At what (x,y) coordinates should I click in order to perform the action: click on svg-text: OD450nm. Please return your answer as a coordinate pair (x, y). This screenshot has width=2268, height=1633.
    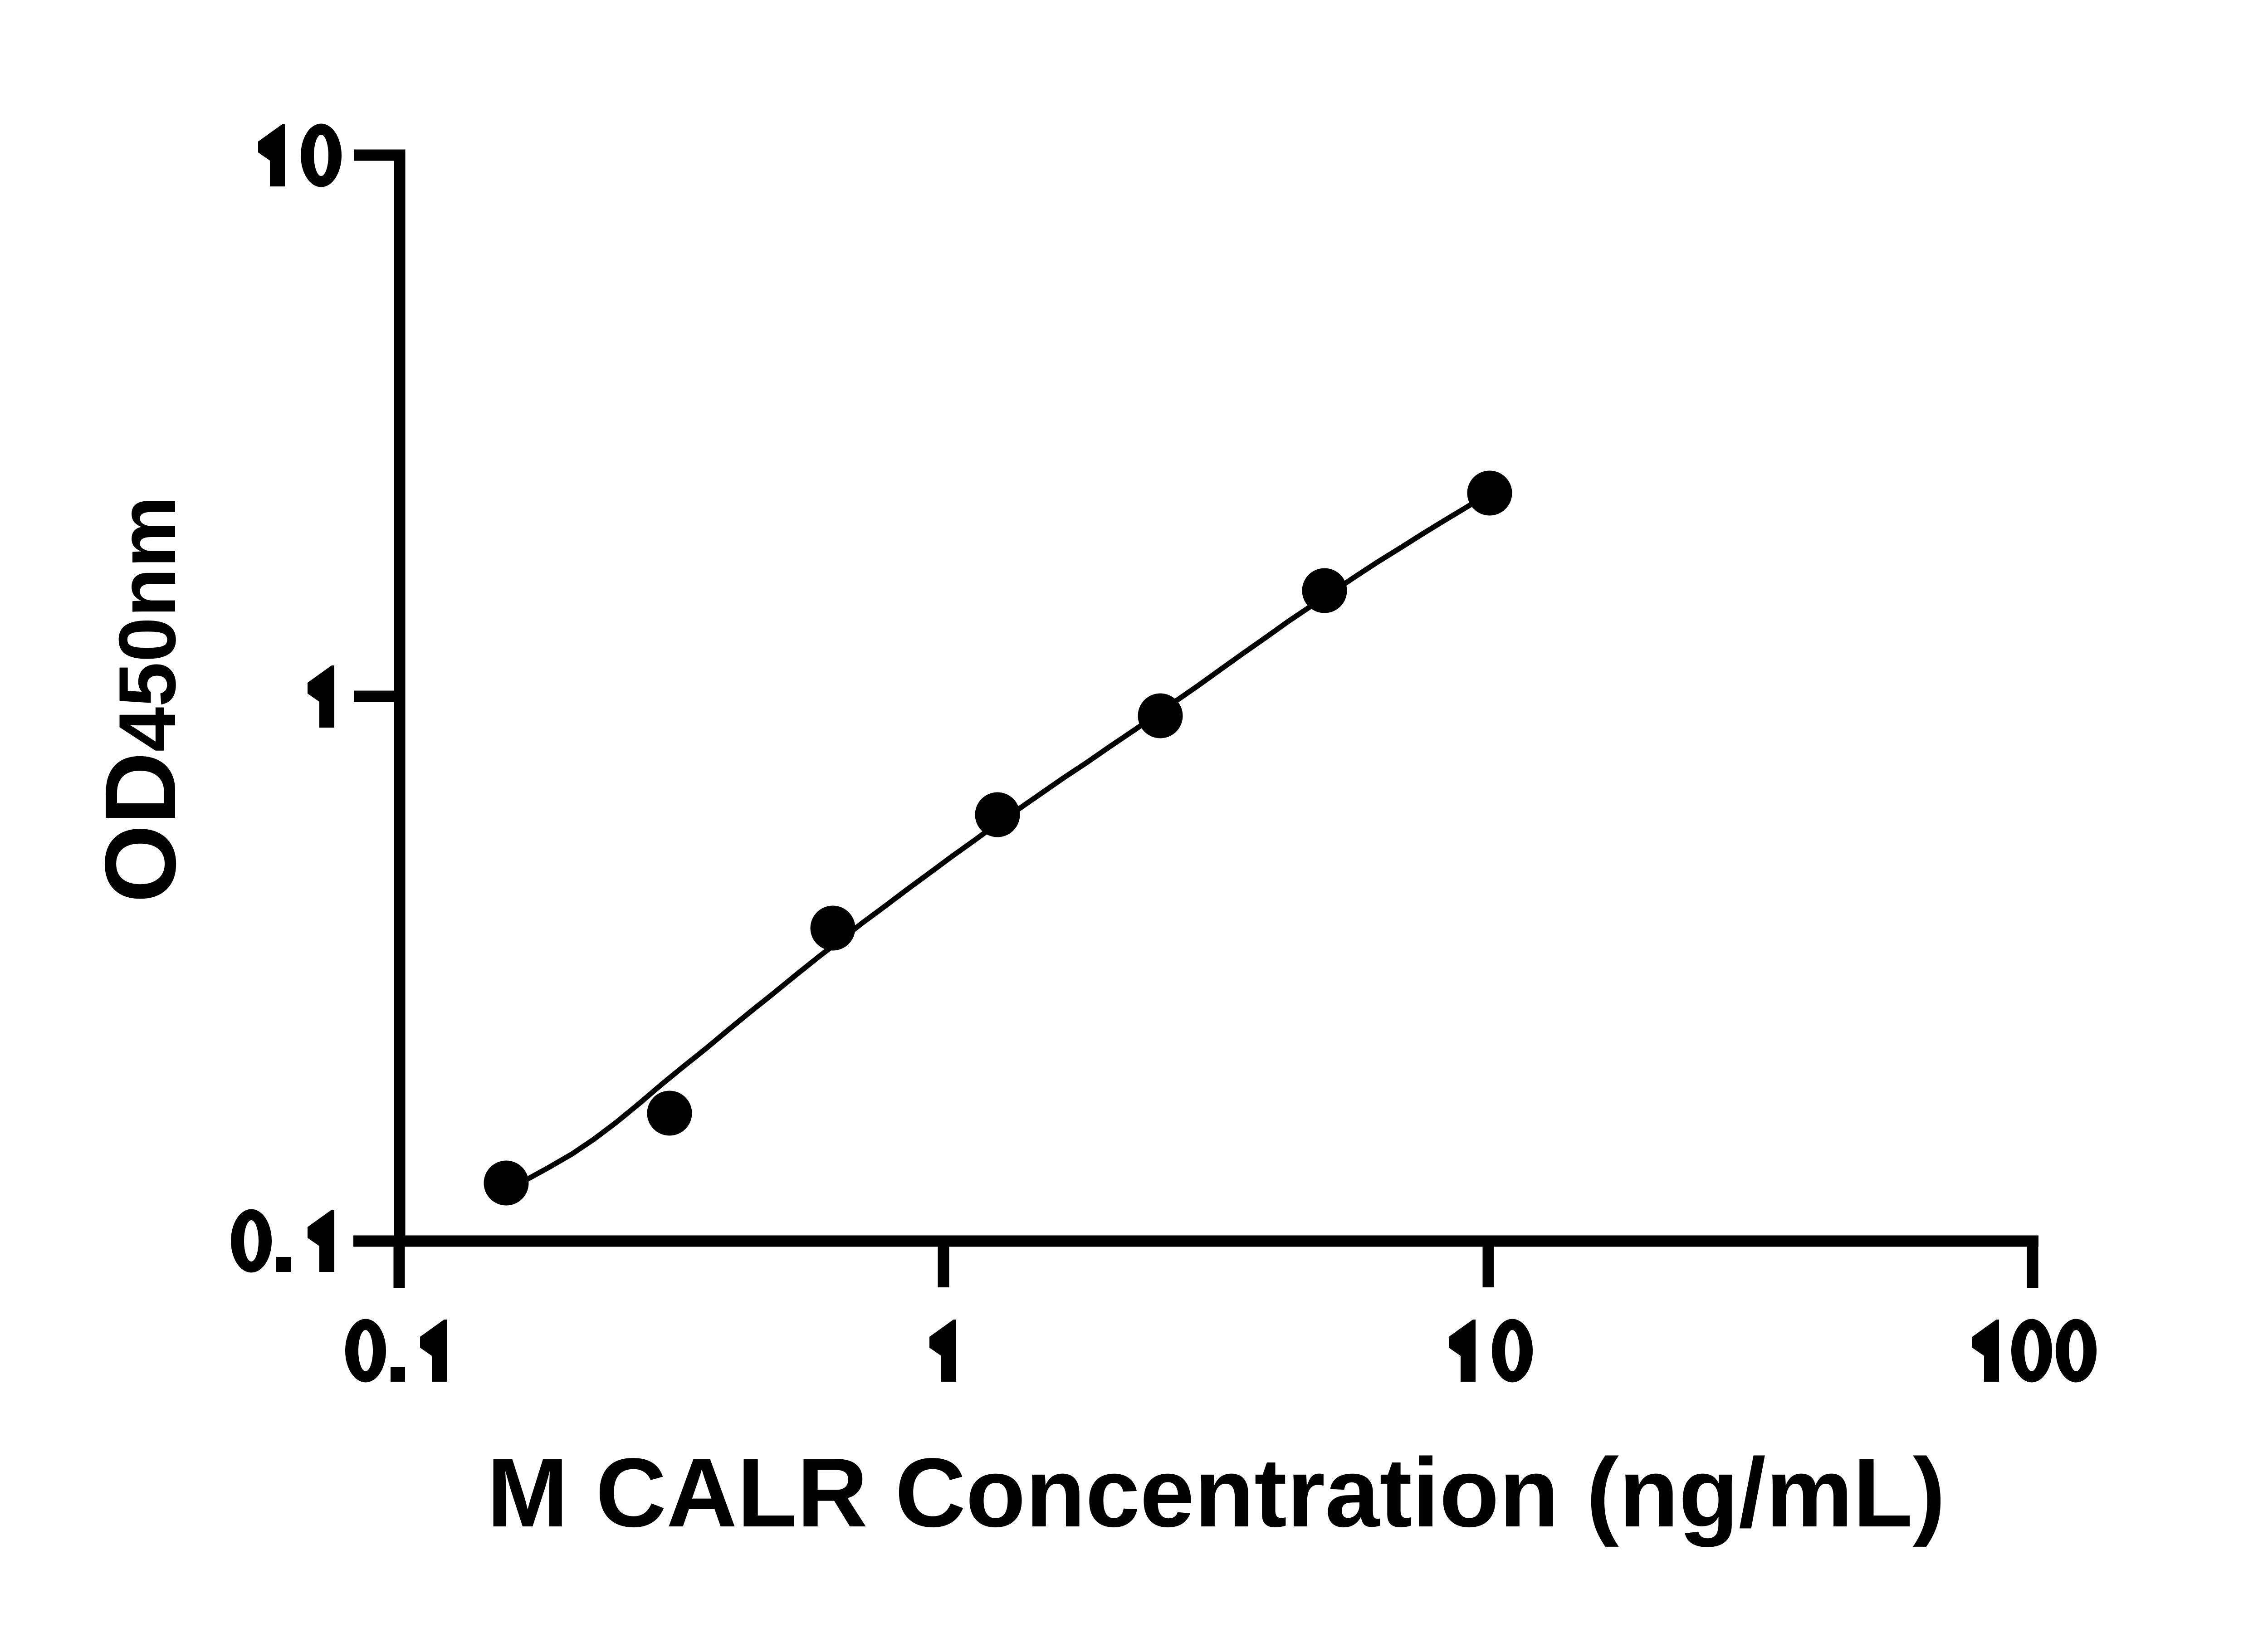
    Looking at the image, I should click on (140, 699).